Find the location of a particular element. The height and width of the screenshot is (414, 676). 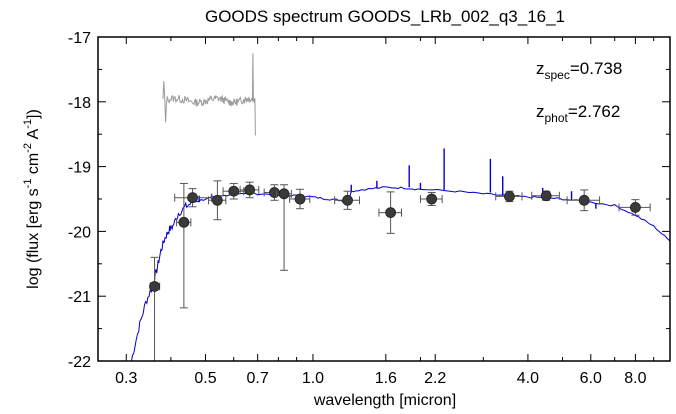

z-phot-annotation: zphot=2.762 is located at coordinates (578, 113).